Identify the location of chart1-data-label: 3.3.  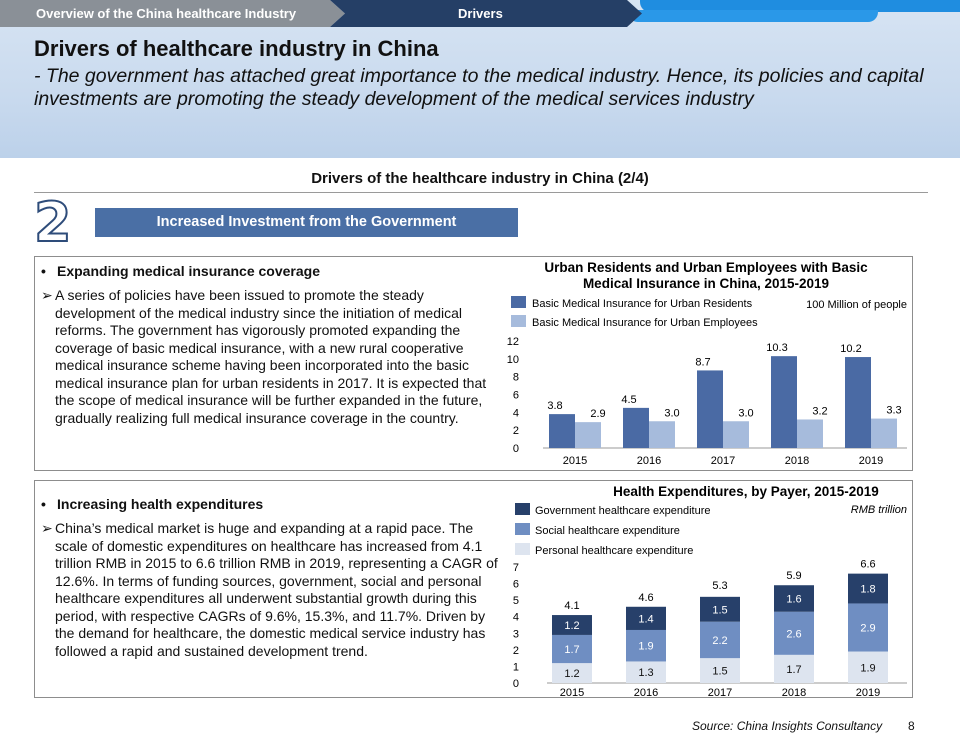
(893, 411).